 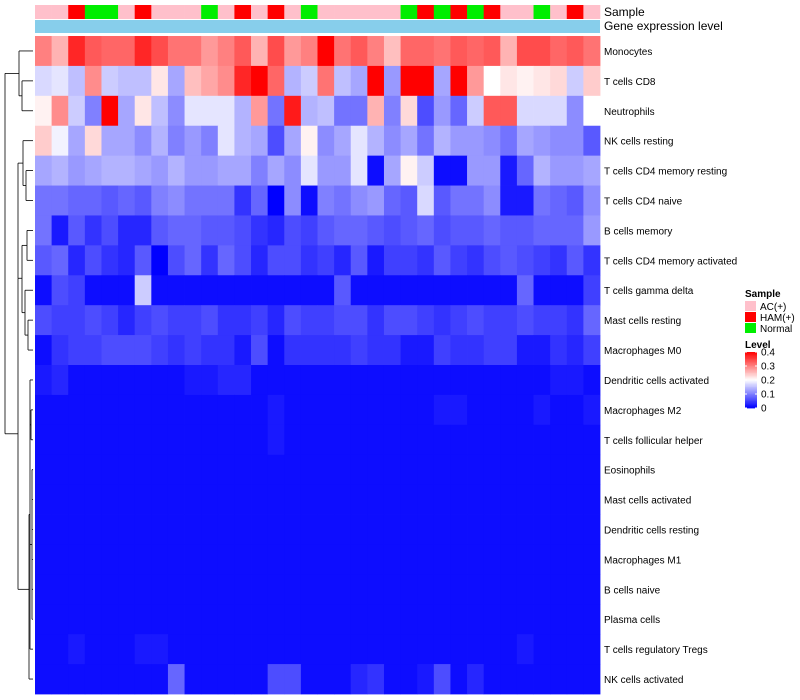 I want to click on legend-tick-label: 0.4, so click(x=768, y=353).